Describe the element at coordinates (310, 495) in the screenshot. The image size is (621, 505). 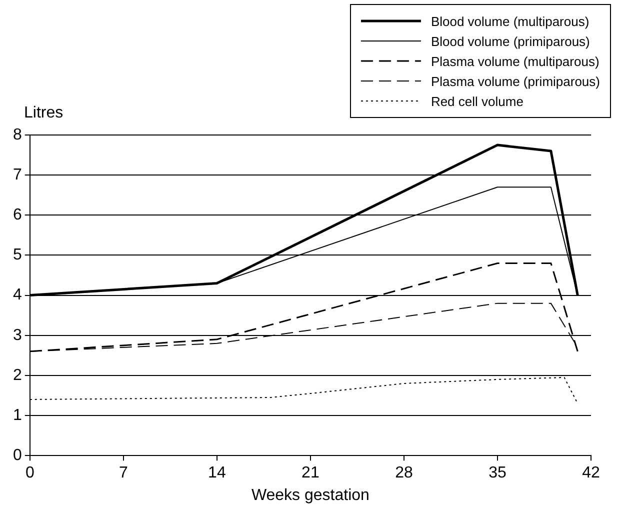
I see `x-axis-title: Weeks gestation` at that location.